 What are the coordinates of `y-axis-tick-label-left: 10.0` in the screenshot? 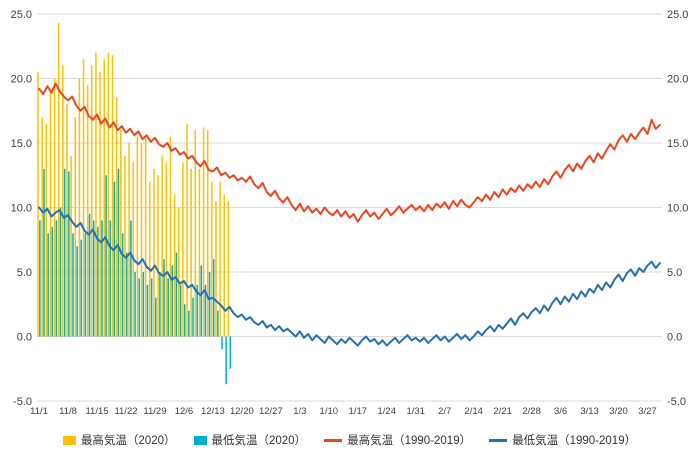 It's located at (21, 209).